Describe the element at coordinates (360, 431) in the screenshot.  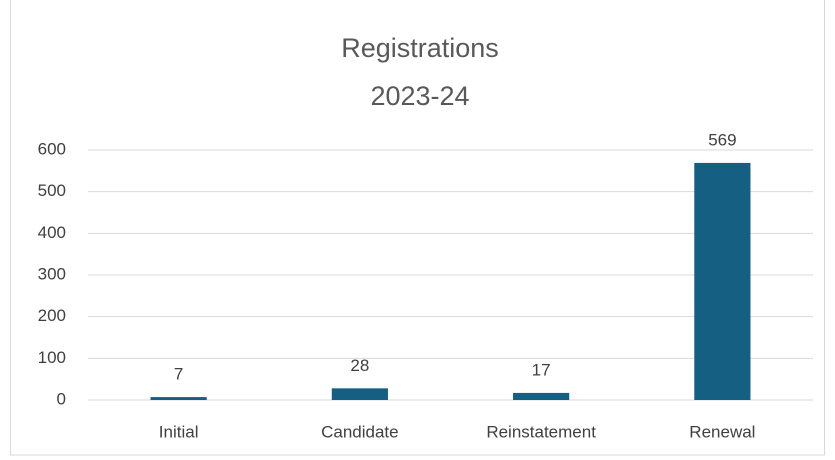
I see `x-tick-label: Candidate` at that location.